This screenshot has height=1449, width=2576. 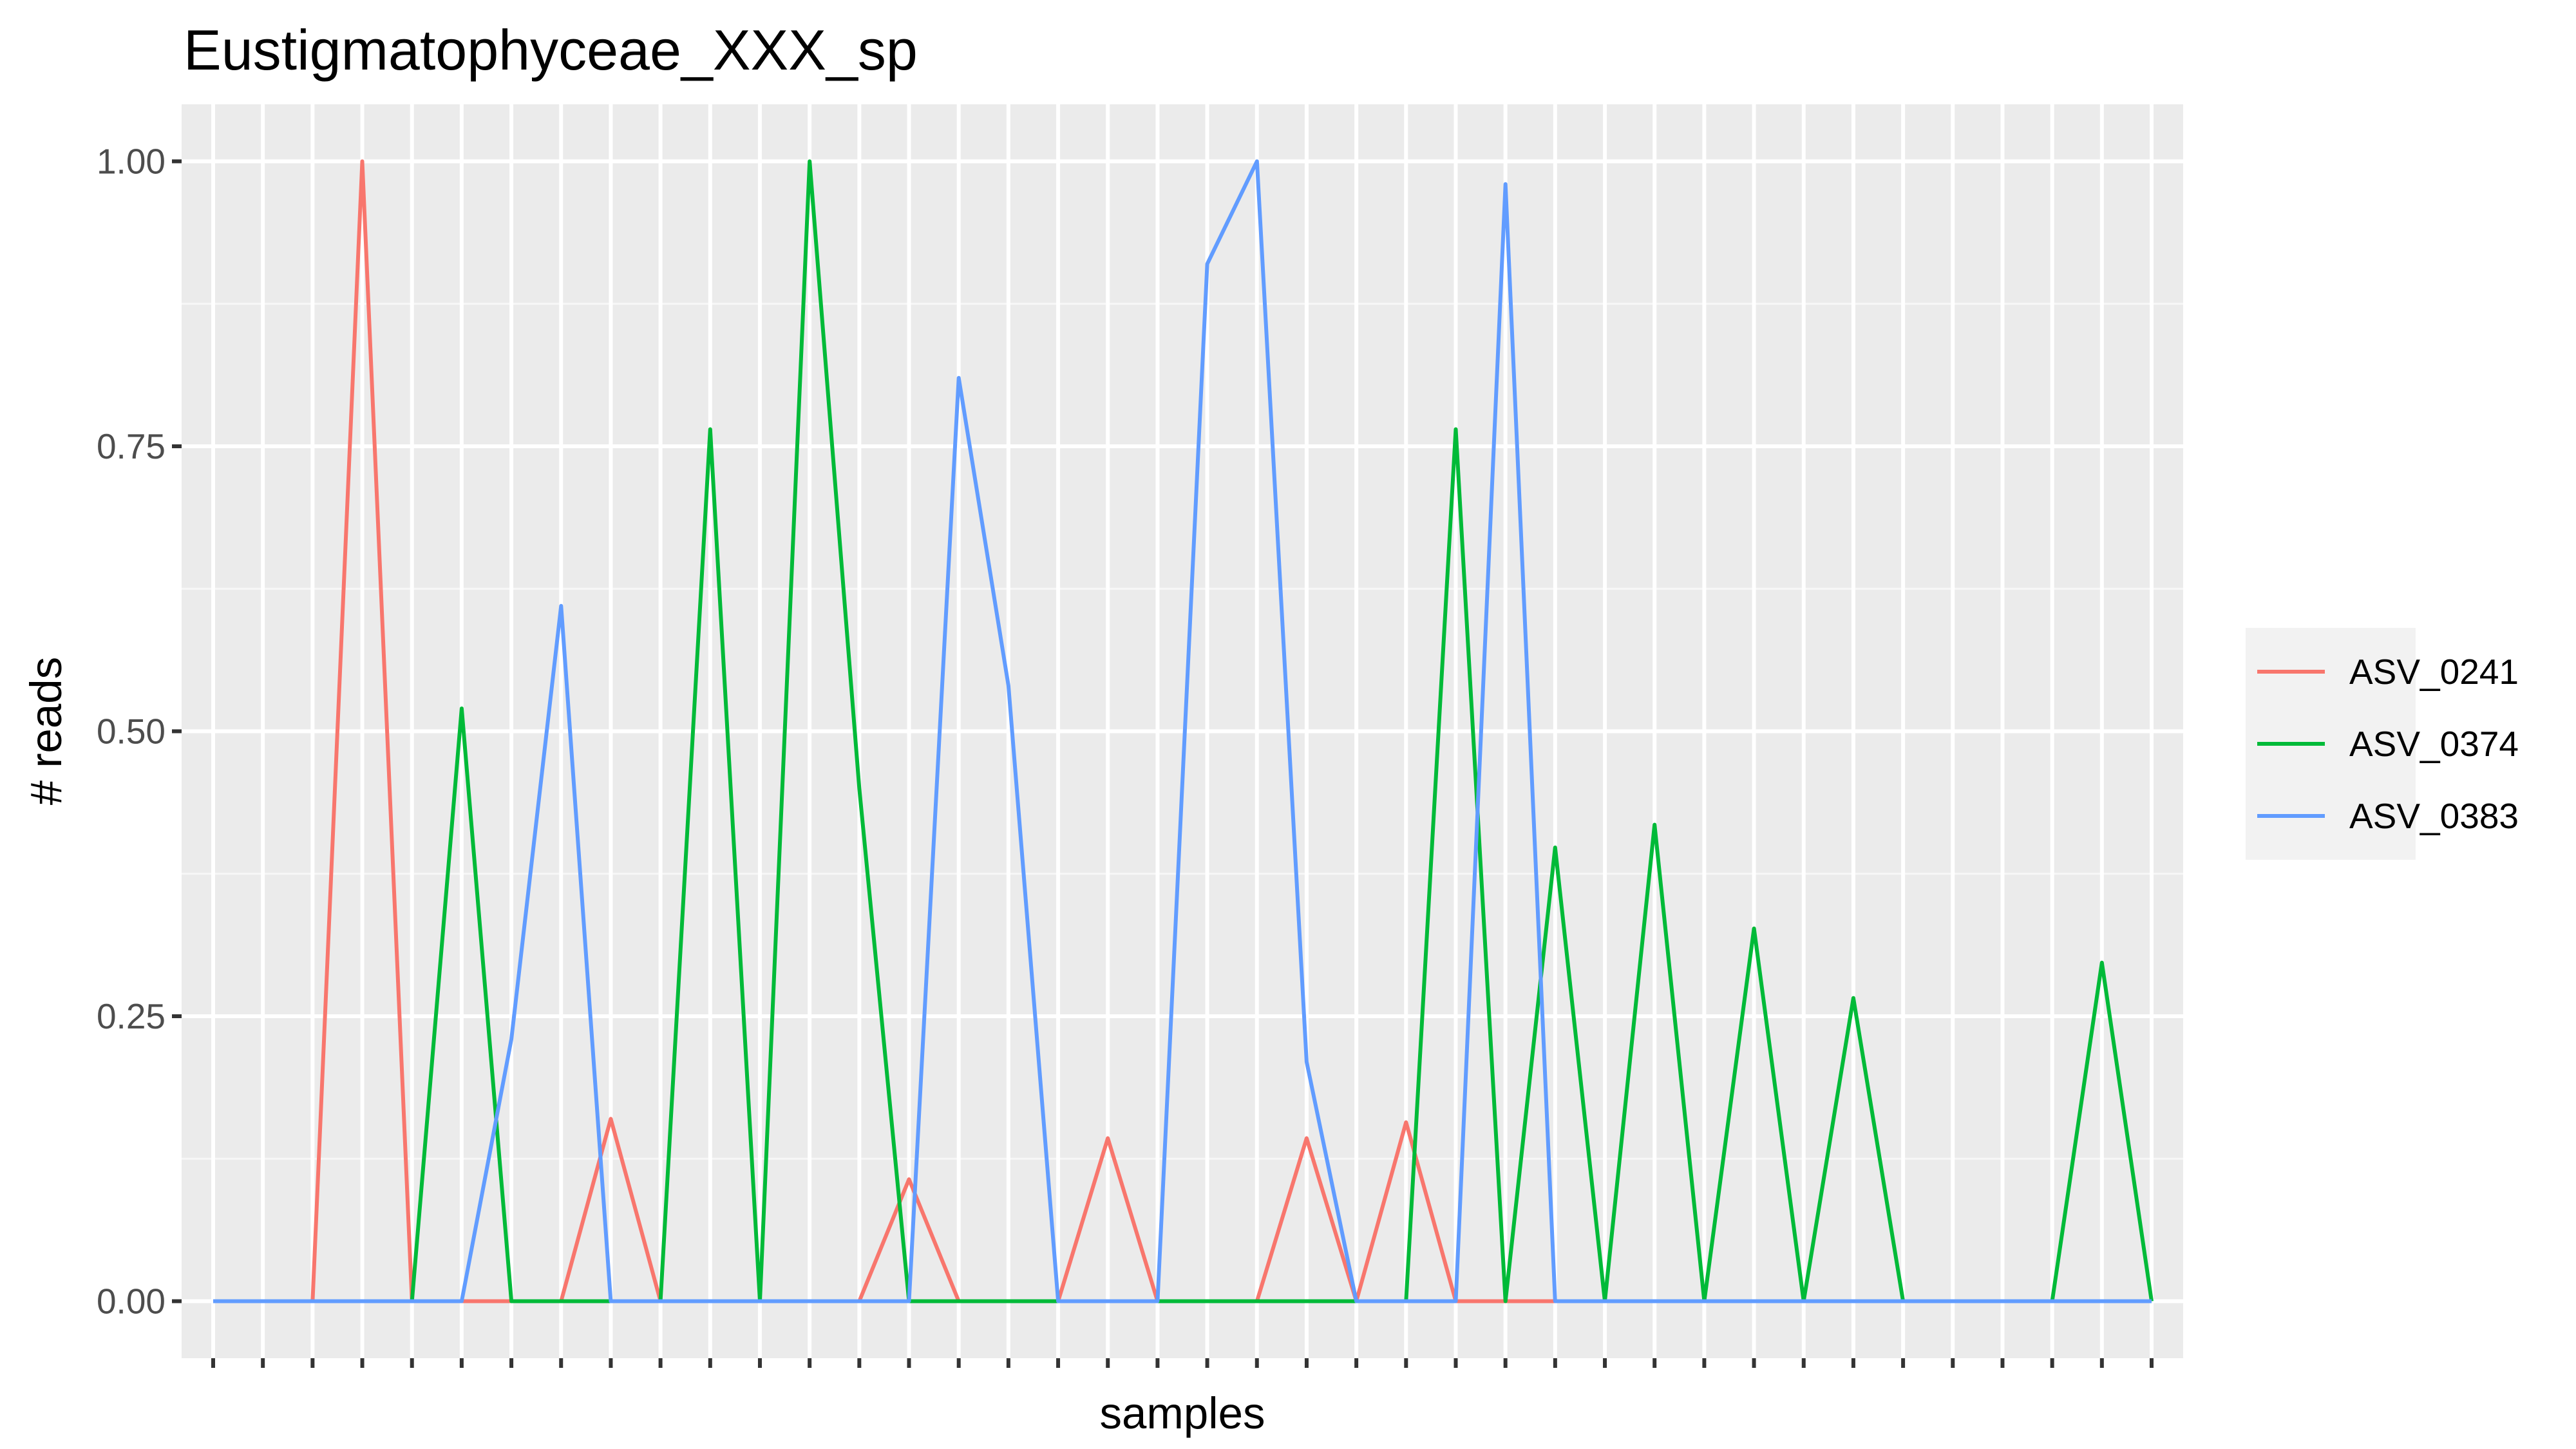 What do you see at coordinates (131, 446) in the screenshot?
I see `y-tick-label: 0.75` at bounding box center [131, 446].